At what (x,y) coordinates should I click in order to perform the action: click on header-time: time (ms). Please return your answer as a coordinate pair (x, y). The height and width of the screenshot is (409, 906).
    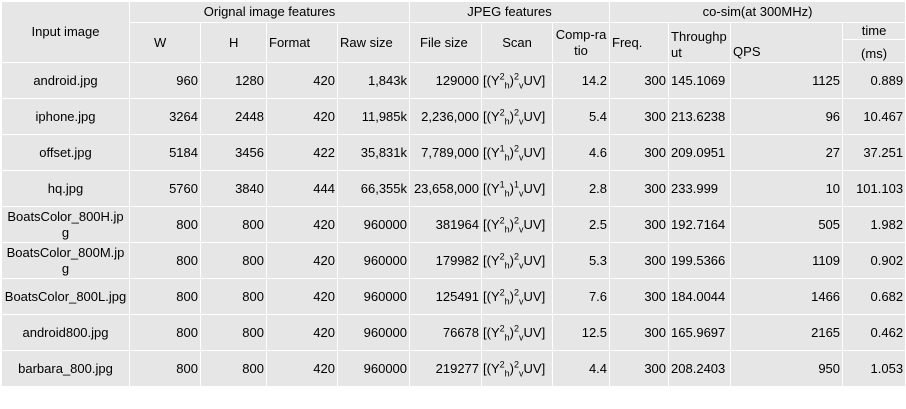
    Looking at the image, I should click on (874, 42).